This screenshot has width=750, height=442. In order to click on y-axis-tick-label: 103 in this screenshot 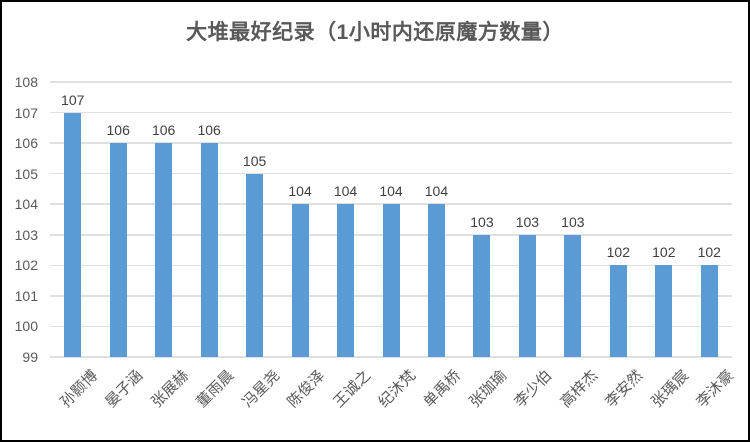, I will do `click(26, 234)`.